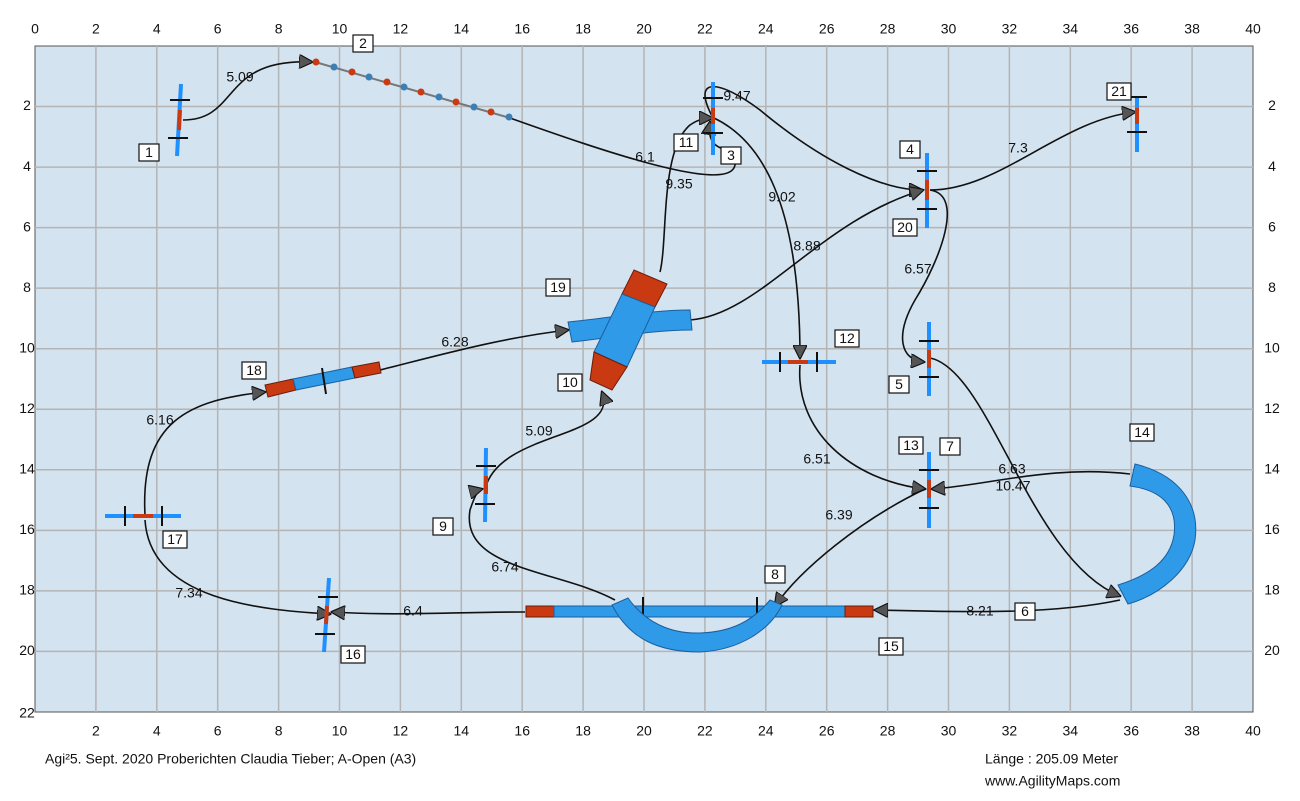  What do you see at coordinates (1272, 226) in the screenshot?
I see `y-tick-label: 6` at bounding box center [1272, 226].